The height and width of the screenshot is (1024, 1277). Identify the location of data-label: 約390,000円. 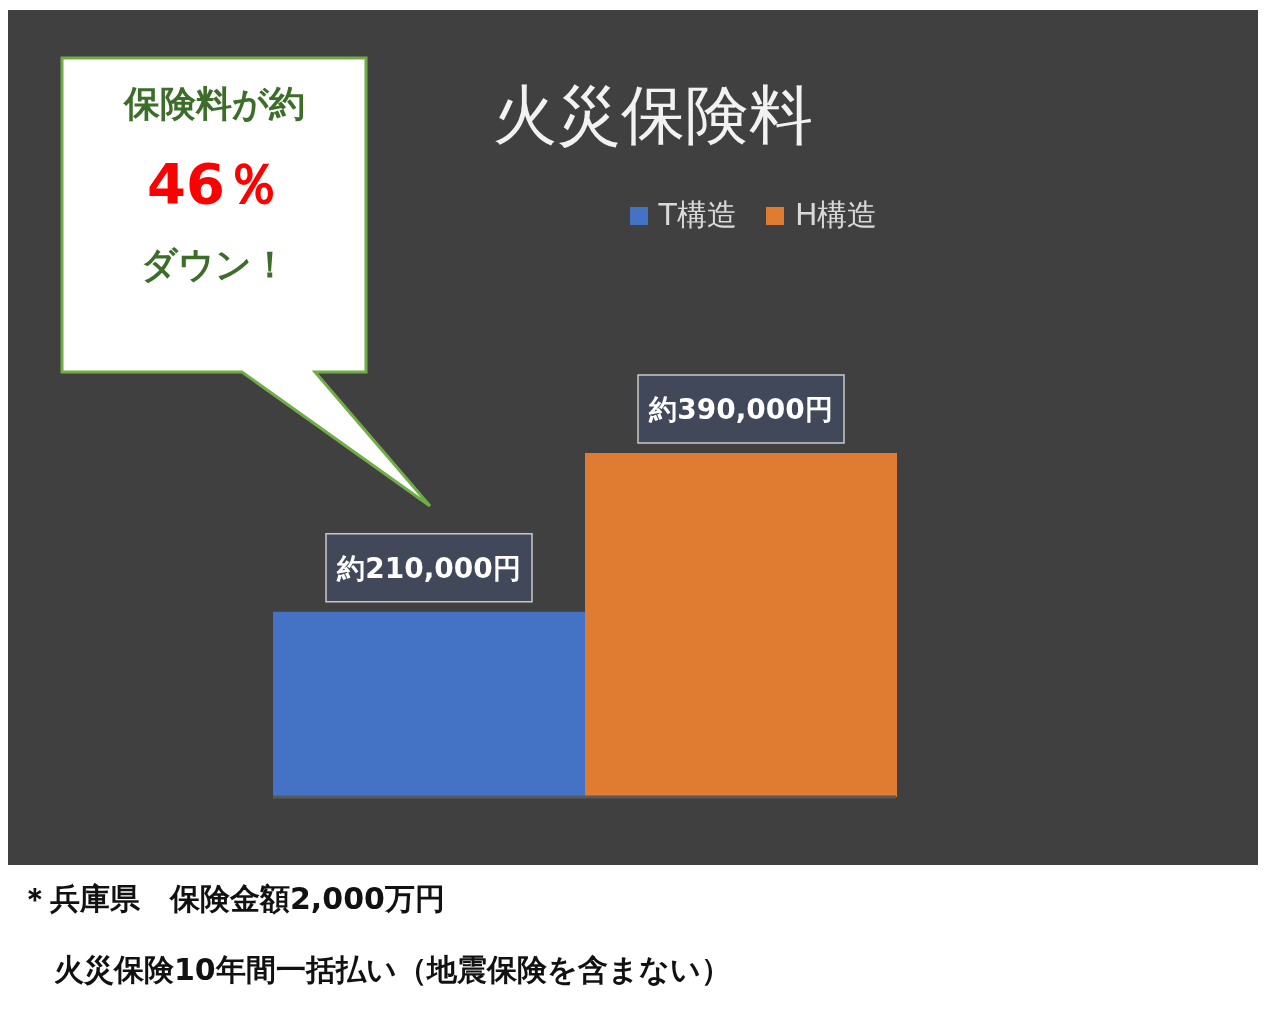
(740, 409).